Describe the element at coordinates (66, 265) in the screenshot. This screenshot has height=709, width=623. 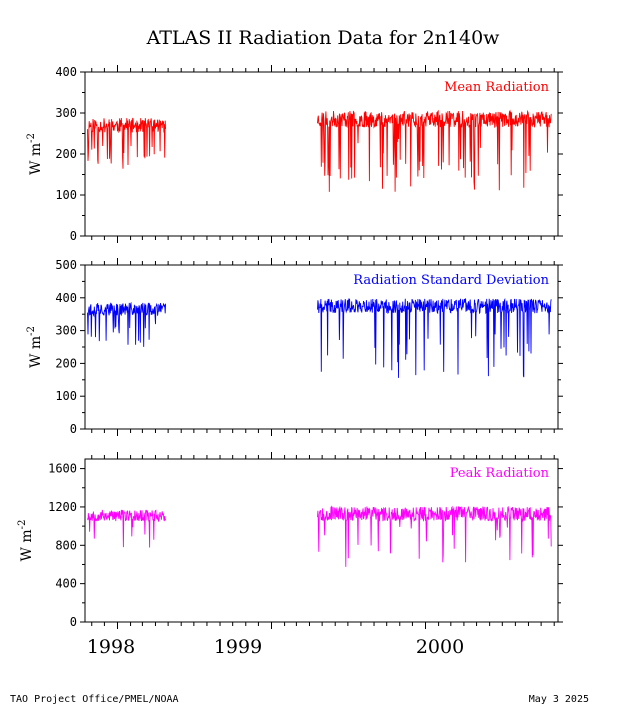
I see `y-tick-label: 500` at that location.